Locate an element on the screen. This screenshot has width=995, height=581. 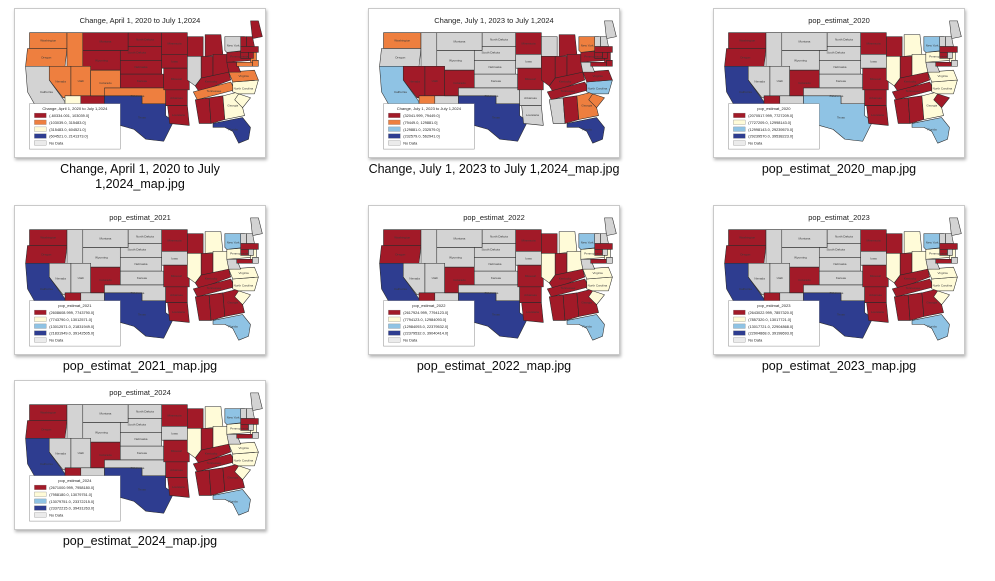
legend-title: Change, April 1, 2020 to July 1,2024 is located at coordinates (75, 108).